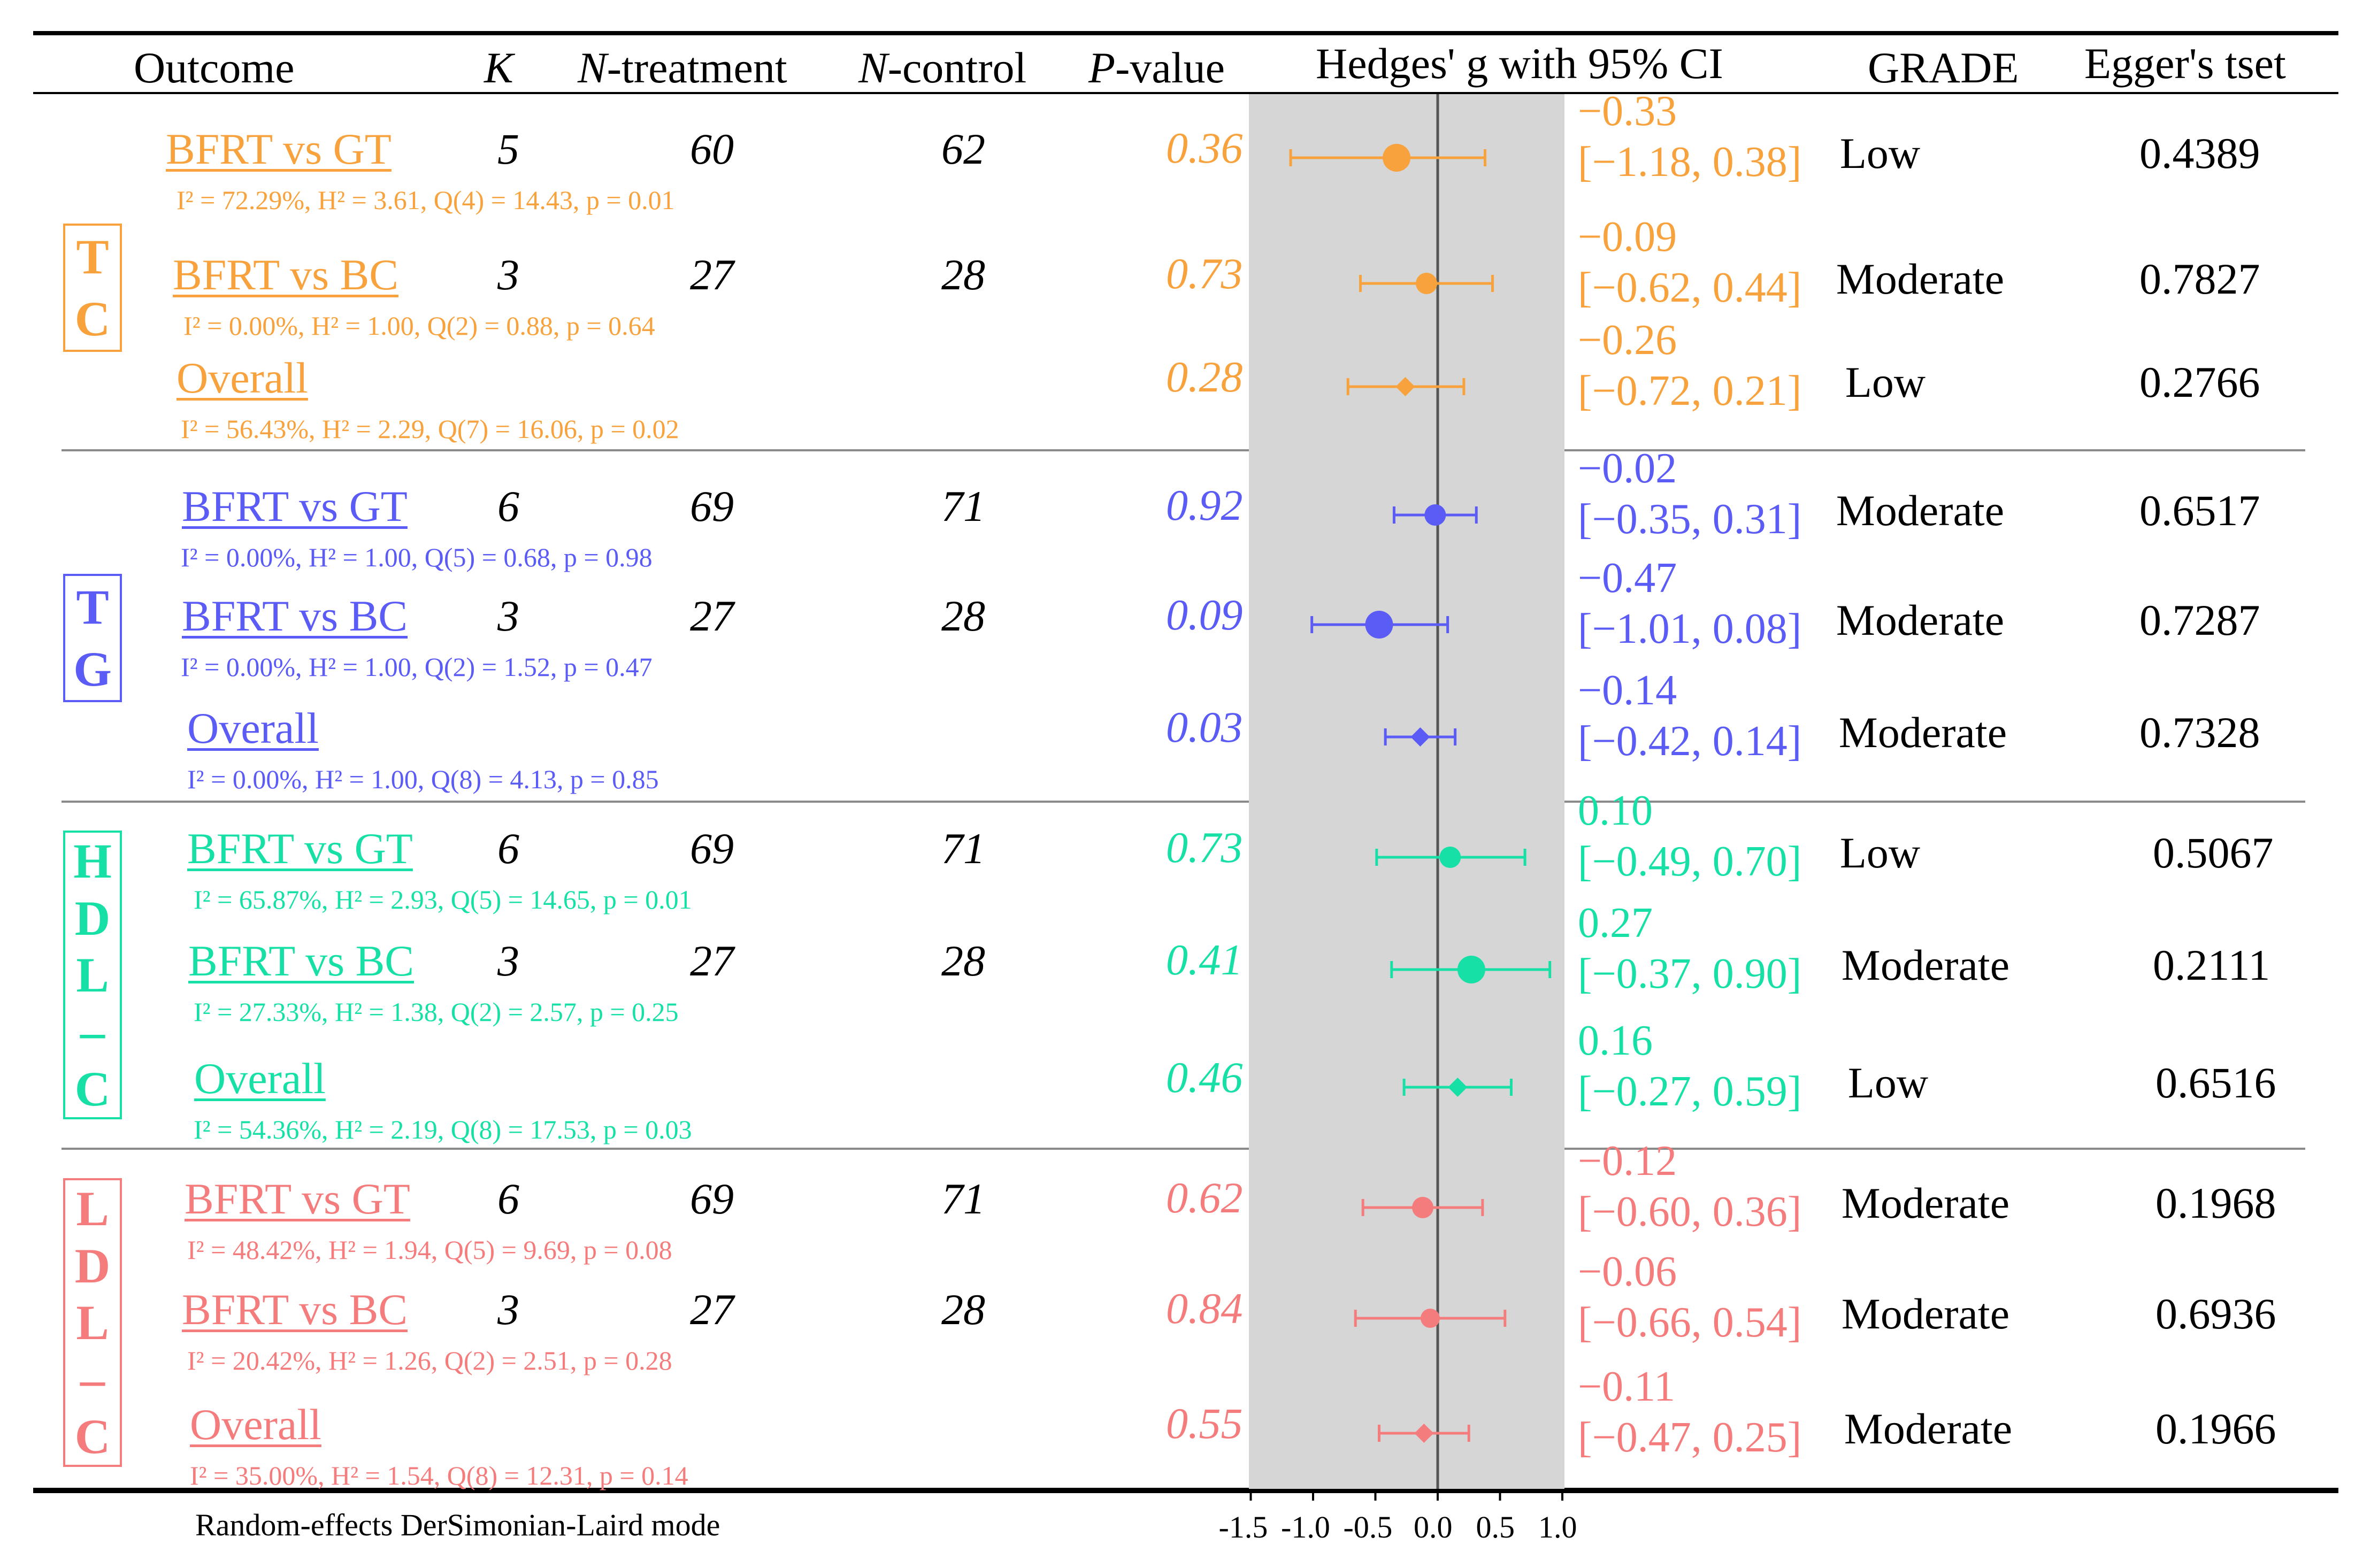 The height and width of the screenshot is (1568, 2363). I want to click on confidence-interval: [−0.27, 0.59], so click(1690, 1092).